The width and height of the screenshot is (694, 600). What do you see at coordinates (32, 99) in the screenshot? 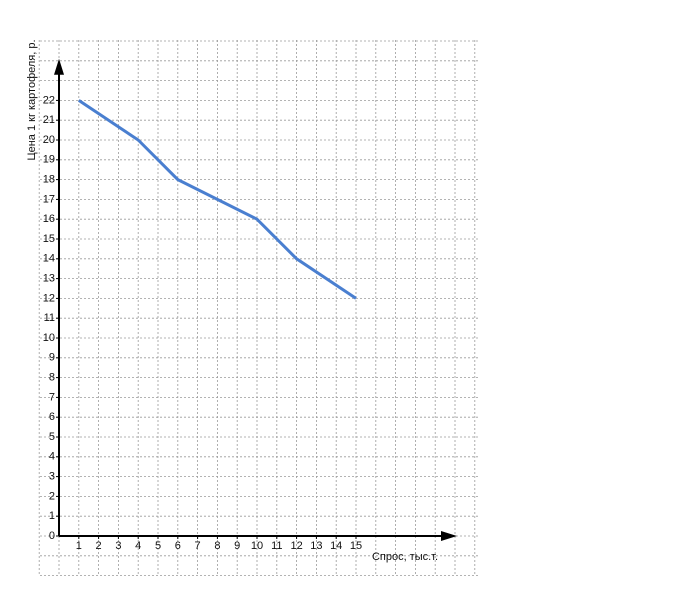
I see `y-axis-title: Цена 1 кг картофеля, р.` at bounding box center [32, 99].